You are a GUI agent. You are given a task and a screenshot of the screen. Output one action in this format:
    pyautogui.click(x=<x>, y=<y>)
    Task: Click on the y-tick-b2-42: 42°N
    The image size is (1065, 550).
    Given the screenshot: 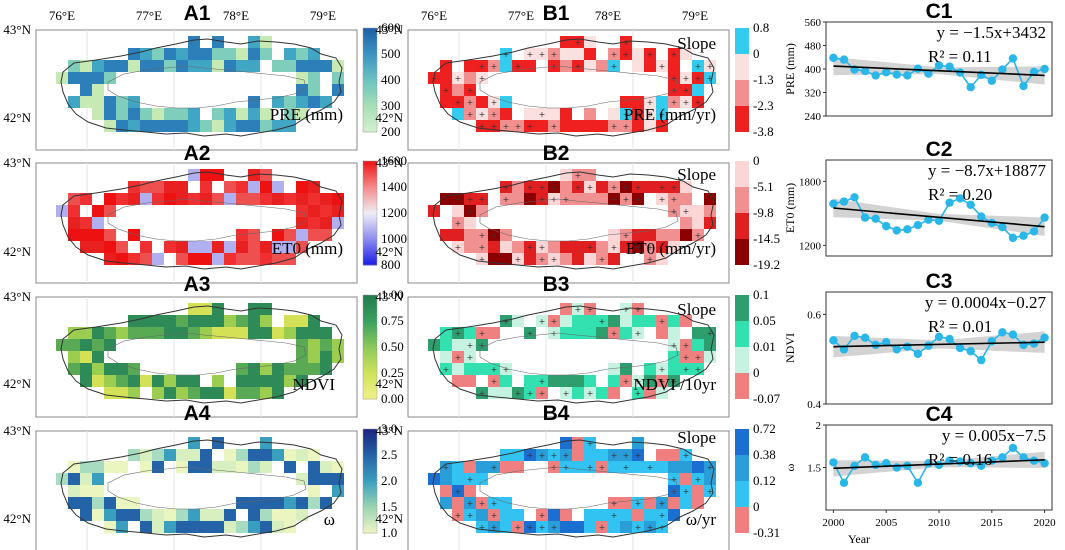 What is the action you would take?
    pyautogui.click(x=389, y=251)
    